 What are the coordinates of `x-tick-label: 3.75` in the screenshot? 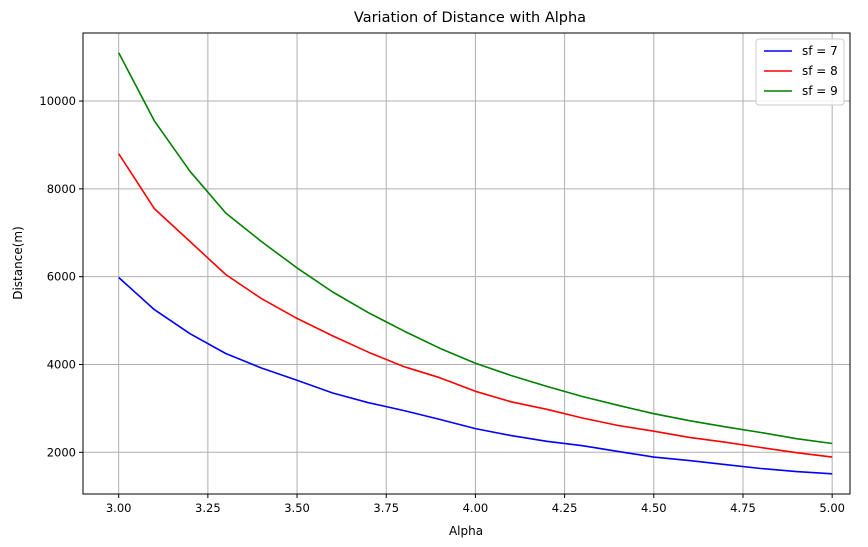 It's located at (386, 508).